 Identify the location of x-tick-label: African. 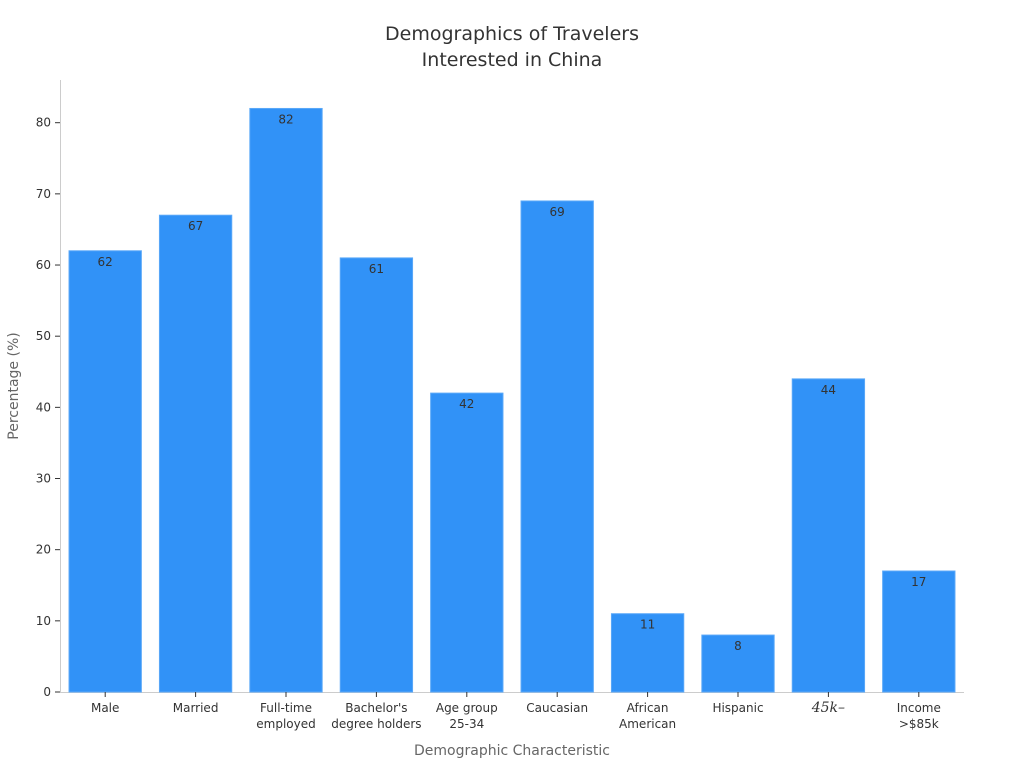
(648, 708).